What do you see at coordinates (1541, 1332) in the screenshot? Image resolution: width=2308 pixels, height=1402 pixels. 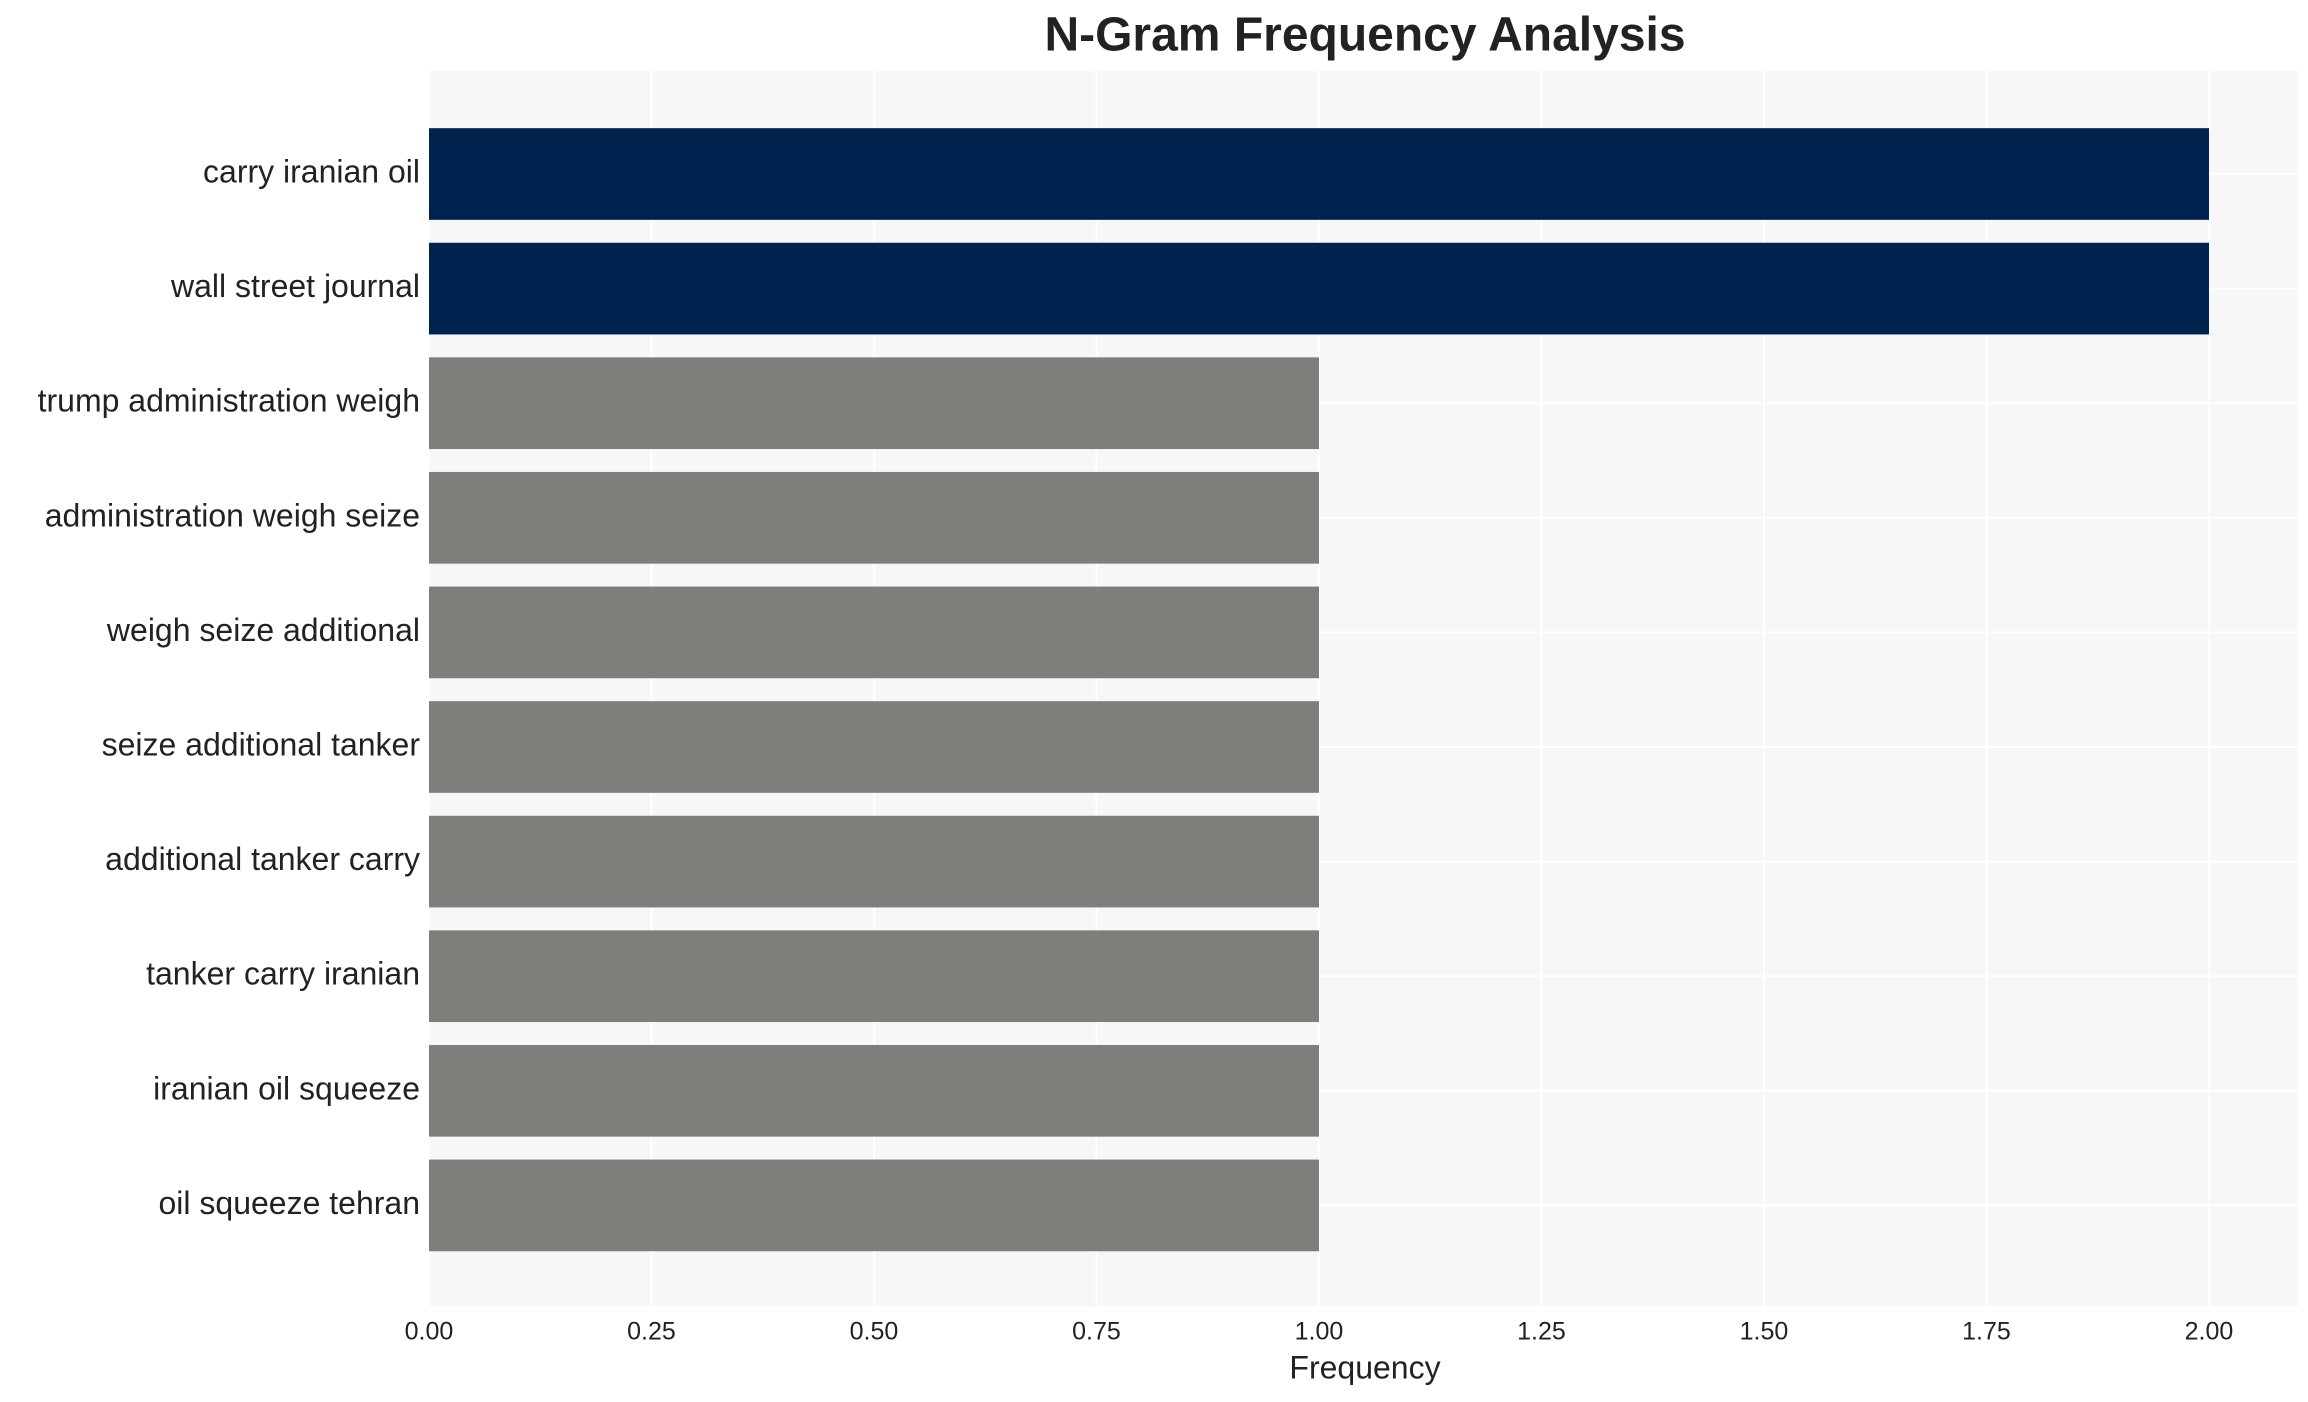 I see `x-tick-label: 1.25` at bounding box center [1541, 1332].